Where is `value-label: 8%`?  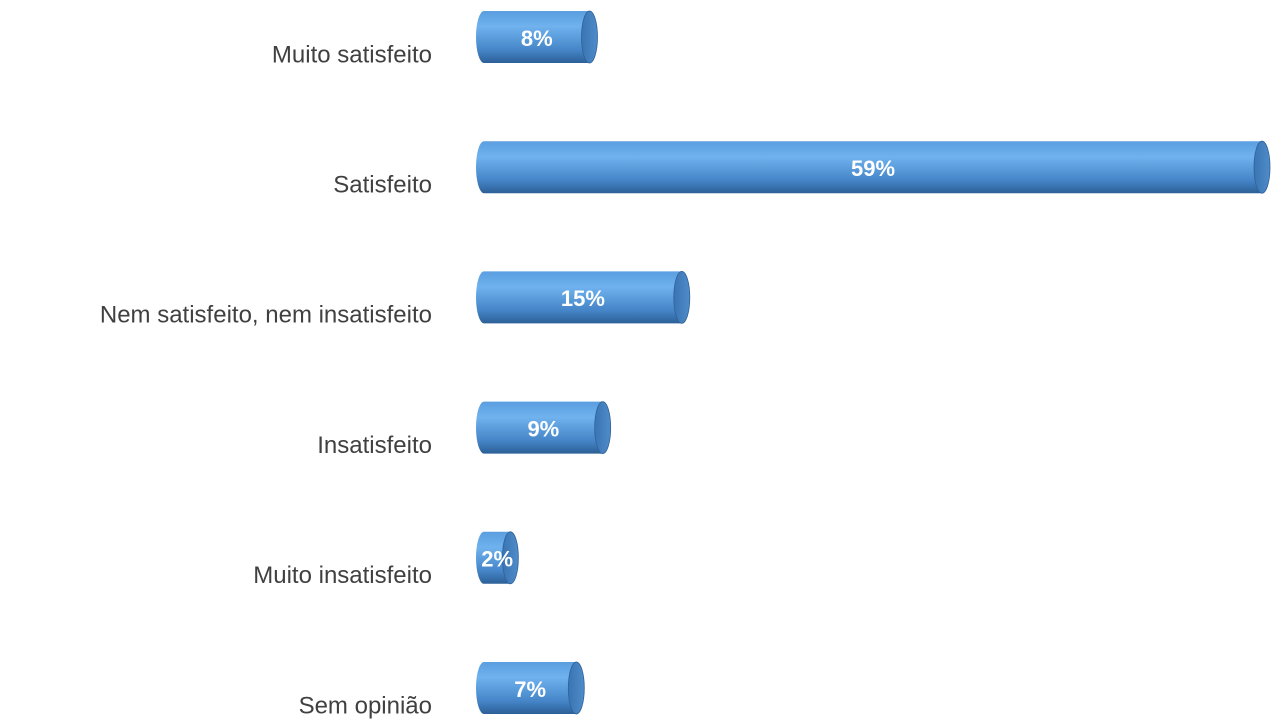 value-label: 8% is located at coordinates (537, 38).